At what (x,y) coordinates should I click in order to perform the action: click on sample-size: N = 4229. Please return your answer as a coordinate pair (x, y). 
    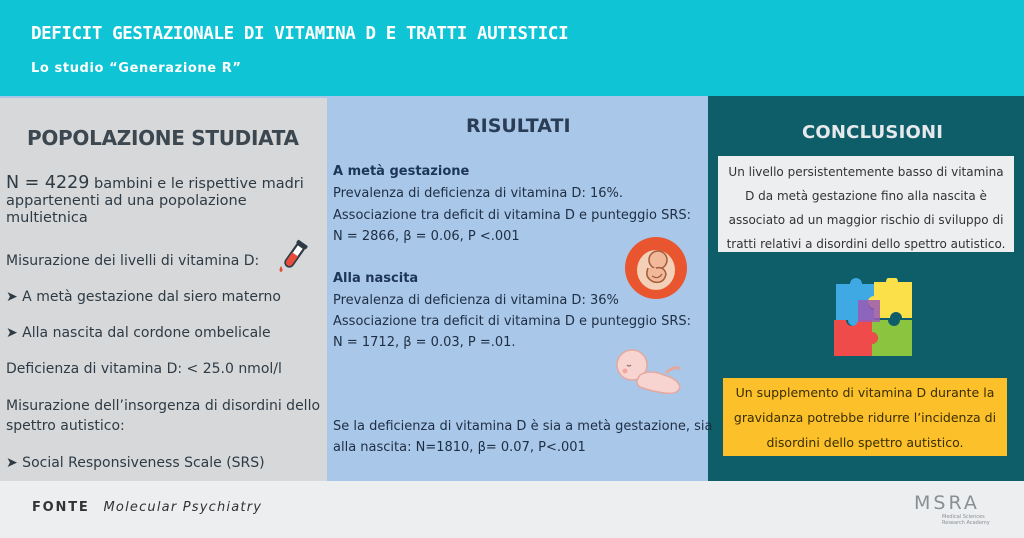
    Looking at the image, I should click on (48, 183).